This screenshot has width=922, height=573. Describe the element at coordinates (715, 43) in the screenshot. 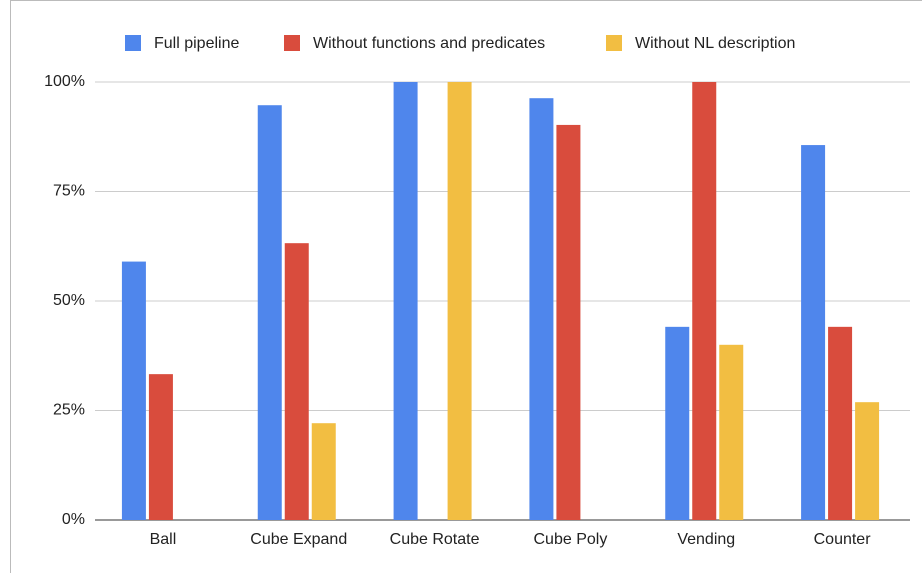

I see `legend-label: Without NL description` at that location.